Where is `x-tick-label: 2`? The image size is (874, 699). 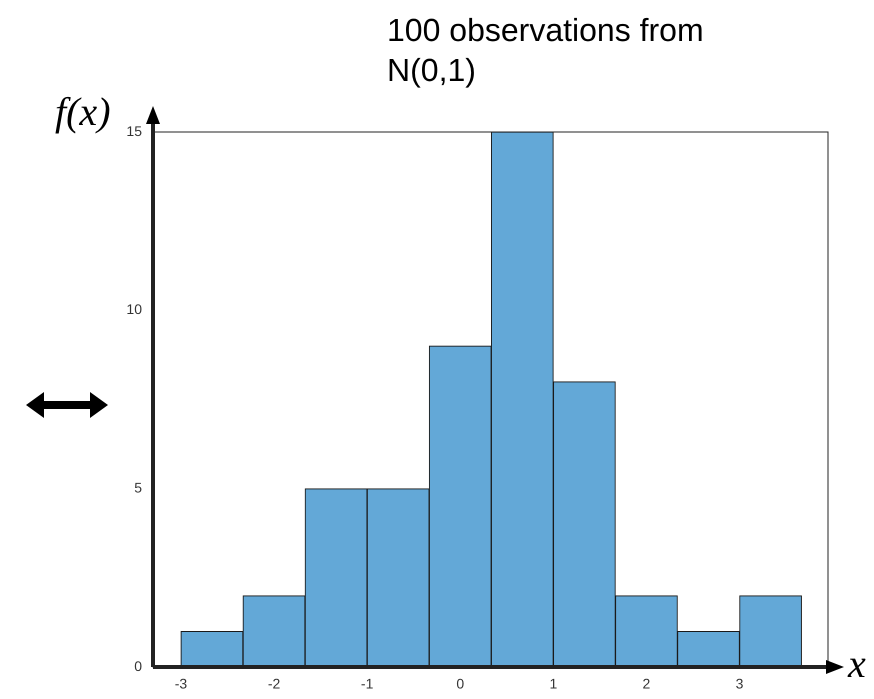
x-tick-label: 2 is located at coordinates (646, 683).